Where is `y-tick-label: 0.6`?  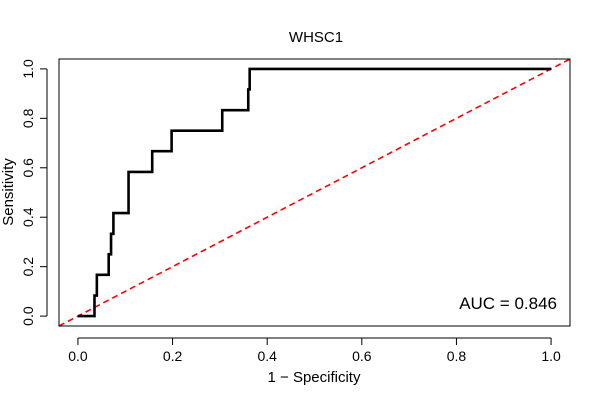 y-tick-label: 0.6 is located at coordinates (28, 168).